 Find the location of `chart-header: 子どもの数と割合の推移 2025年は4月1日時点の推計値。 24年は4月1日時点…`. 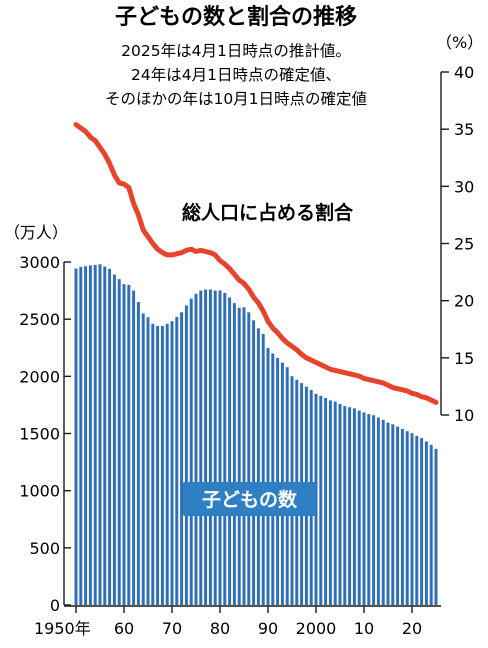

chart-header: 子どもの数と割合の推移 2025年は4月1日時点の推計値。 24年は4月1日時点… is located at coordinates (236, 56).